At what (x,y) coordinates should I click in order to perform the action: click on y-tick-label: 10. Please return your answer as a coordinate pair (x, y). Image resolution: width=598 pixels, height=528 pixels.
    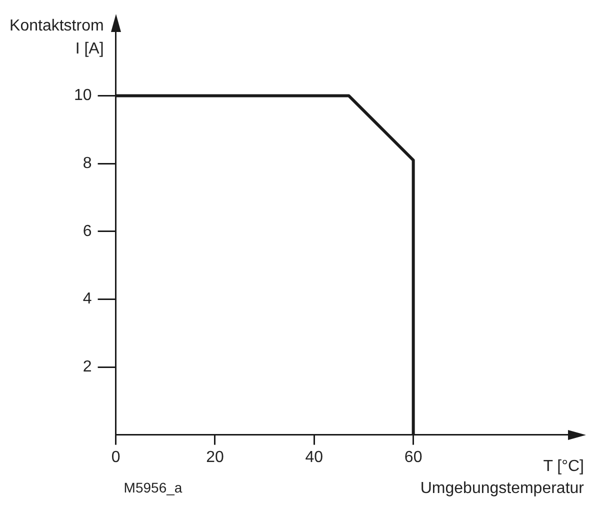
    Looking at the image, I should click on (83, 95).